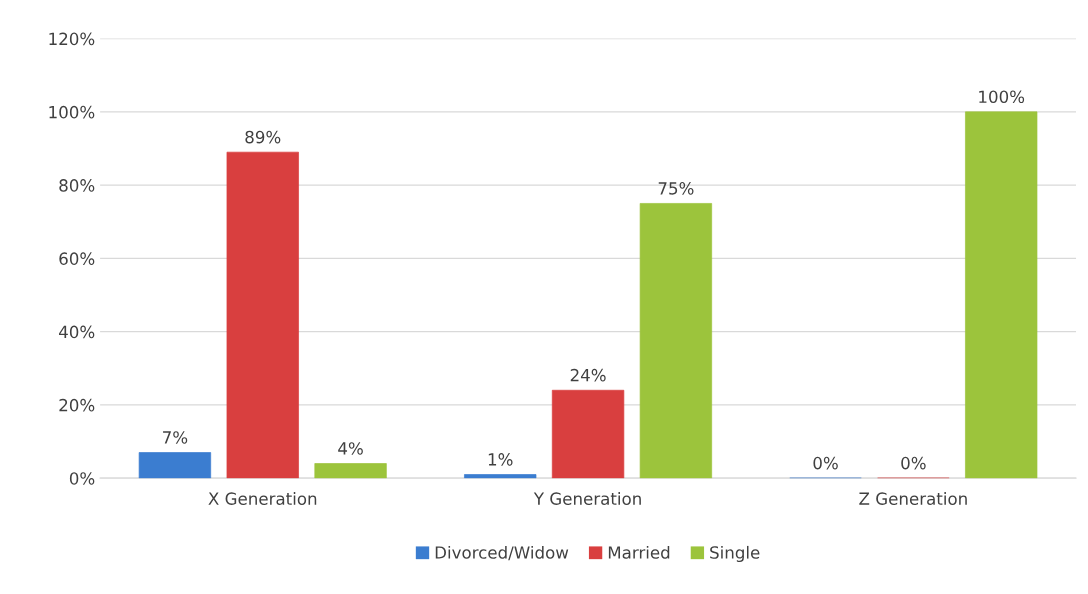 Image resolution: width=1088 pixels, height=594 pixels. I want to click on y-tick-label: 100%, so click(72, 112).